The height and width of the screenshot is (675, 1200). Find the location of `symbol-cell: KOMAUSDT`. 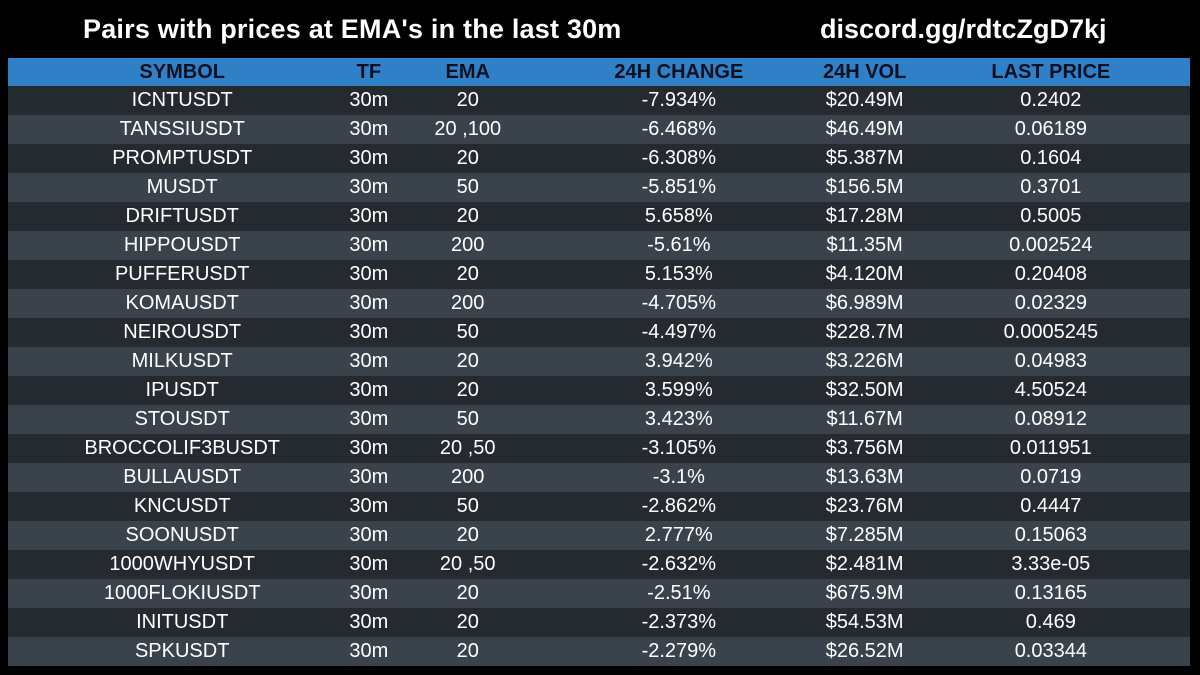

symbol-cell: KOMAUSDT is located at coordinates (182, 303).